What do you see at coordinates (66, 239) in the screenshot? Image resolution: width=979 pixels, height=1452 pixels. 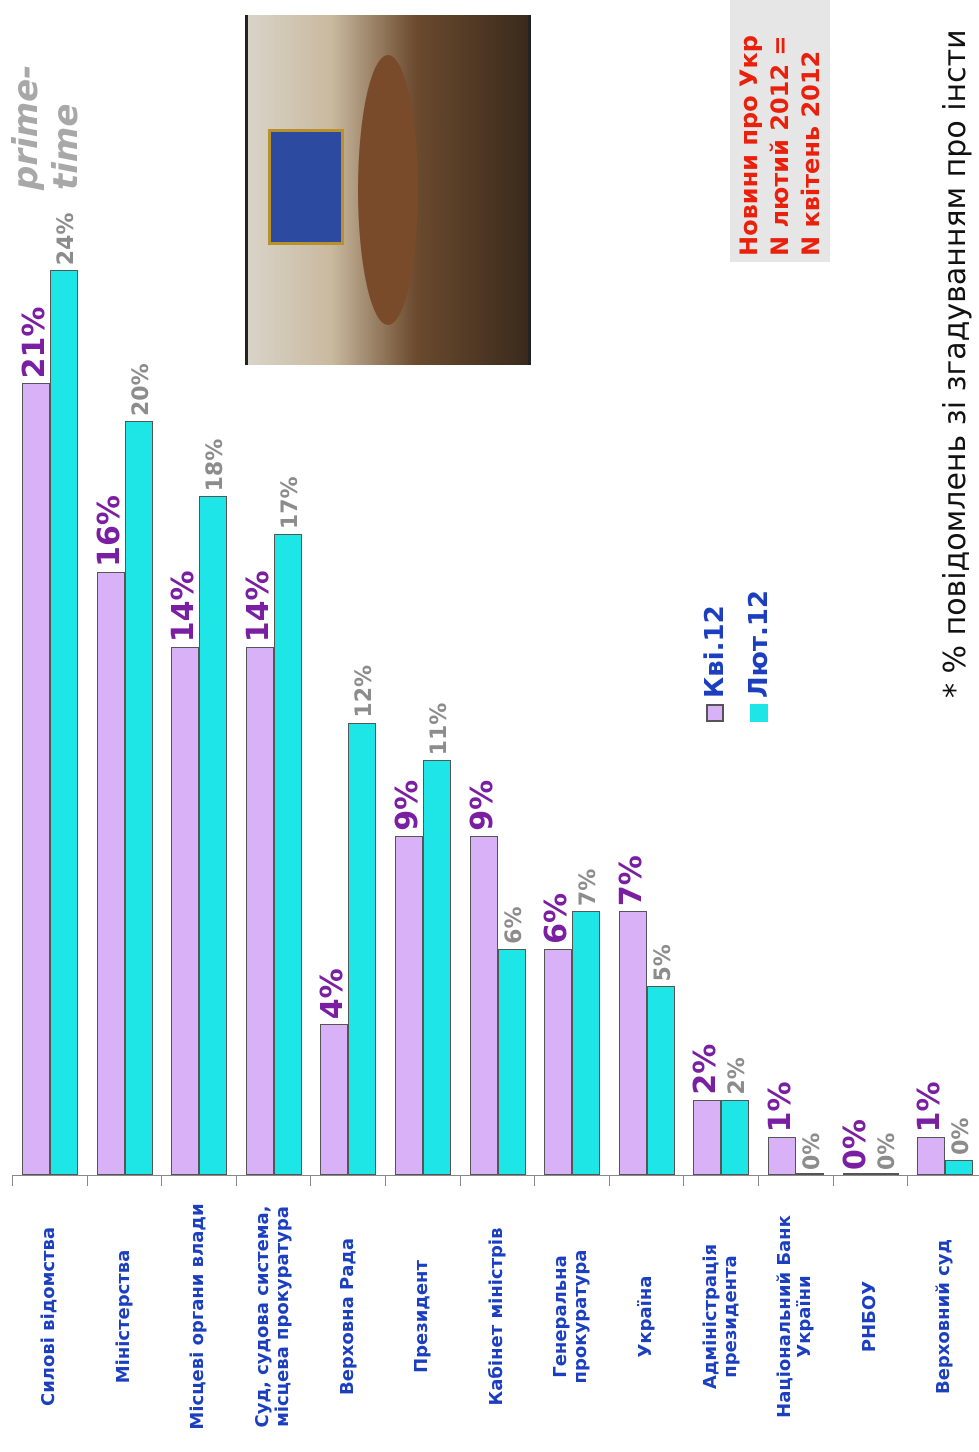 I see `value-label: 24%` at bounding box center [66, 239].